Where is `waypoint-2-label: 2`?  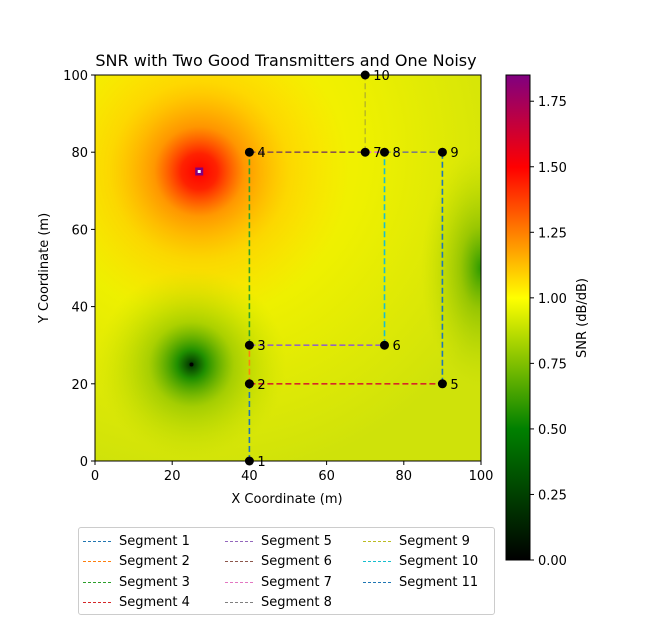
waypoint-2-label: 2 is located at coordinates (261, 385).